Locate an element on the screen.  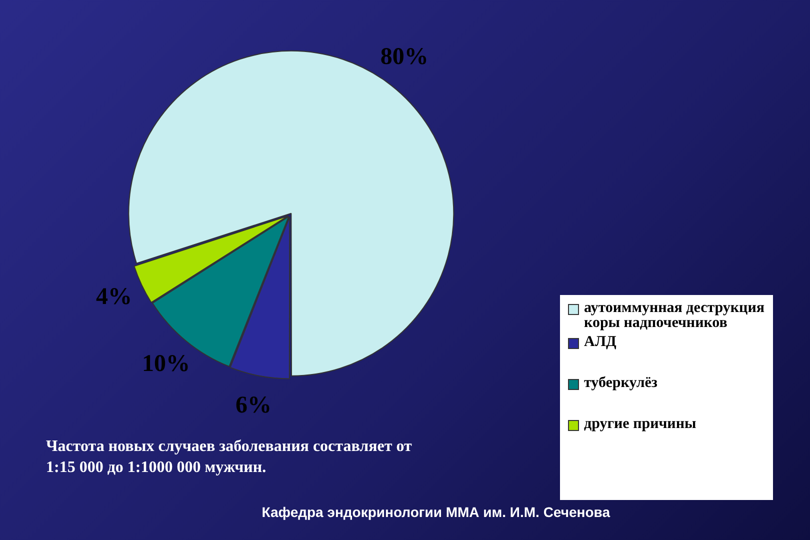
text: Частота новых случаев заболевания составляет от 1:15 000 до 1:1000 000 мужчин. is located at coordinates (229, 457).